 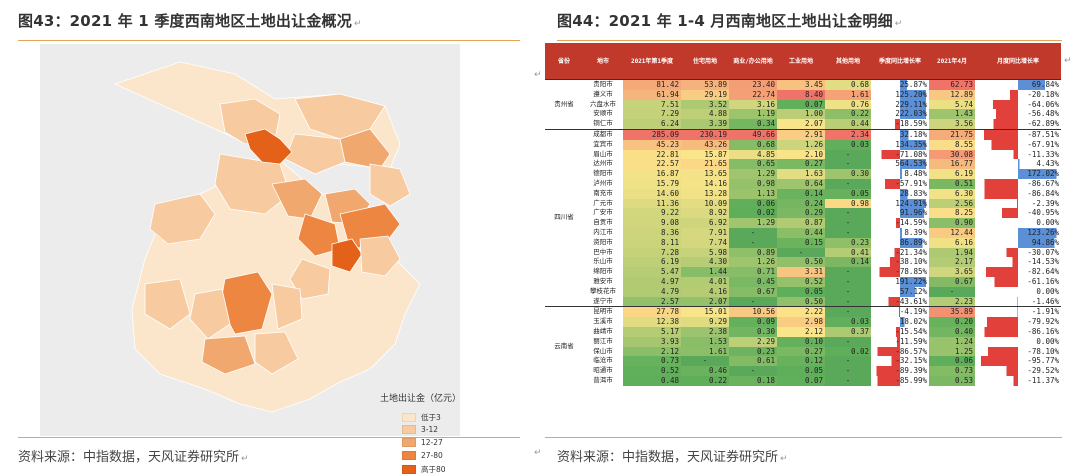 What do you see at coordinates (564, 61) in the screenshot?
I see `column-header: 省份` at bounding box center [564, 61].